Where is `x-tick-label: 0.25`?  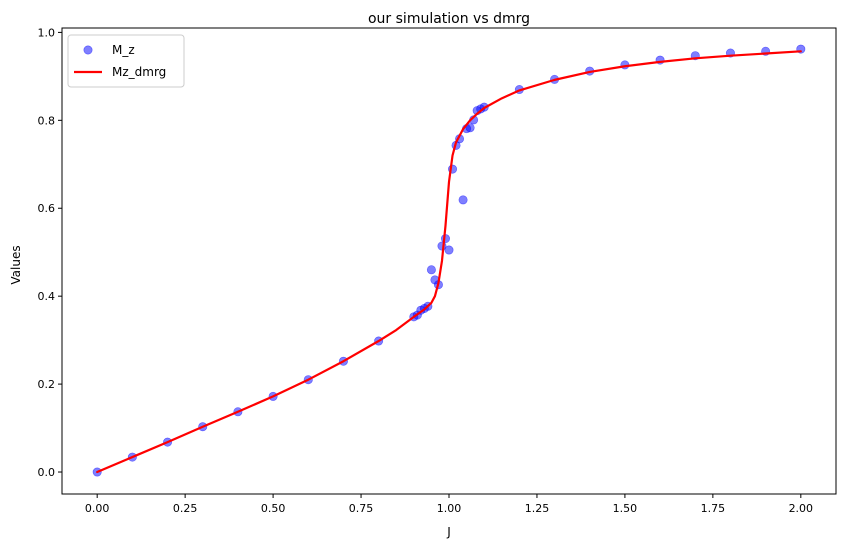
x-tick-label: 0.25 is located at coordinates (185, 508).